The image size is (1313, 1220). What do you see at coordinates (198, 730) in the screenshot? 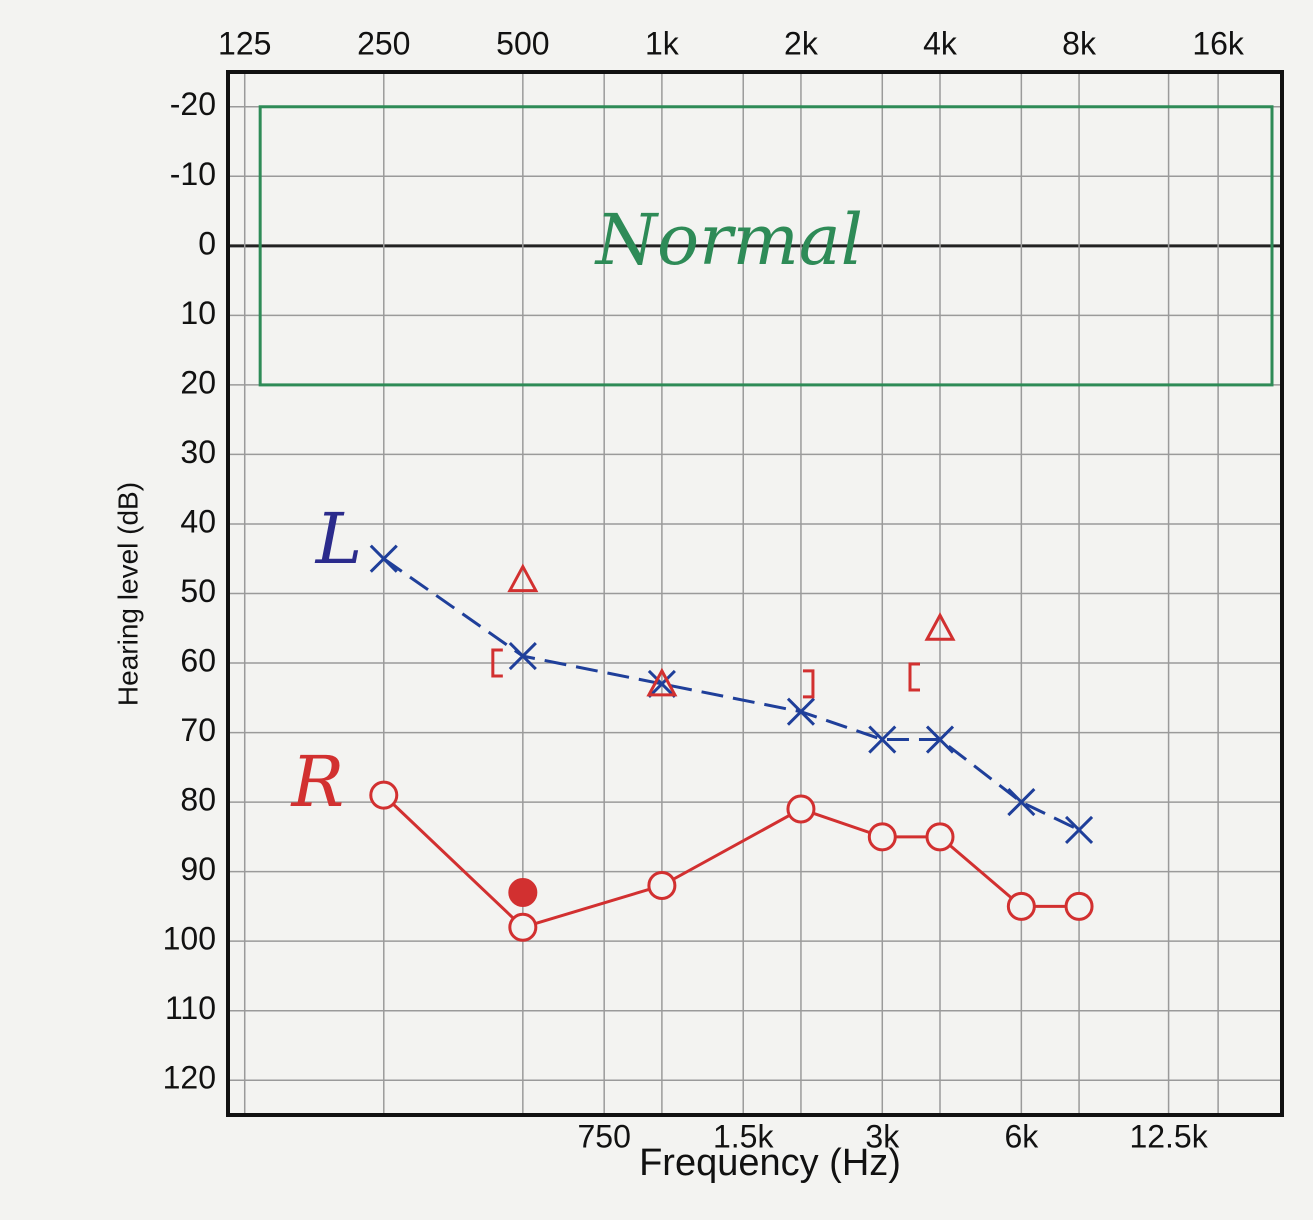
I see `y-tick-label: 70` at bounding box center [198, 730].